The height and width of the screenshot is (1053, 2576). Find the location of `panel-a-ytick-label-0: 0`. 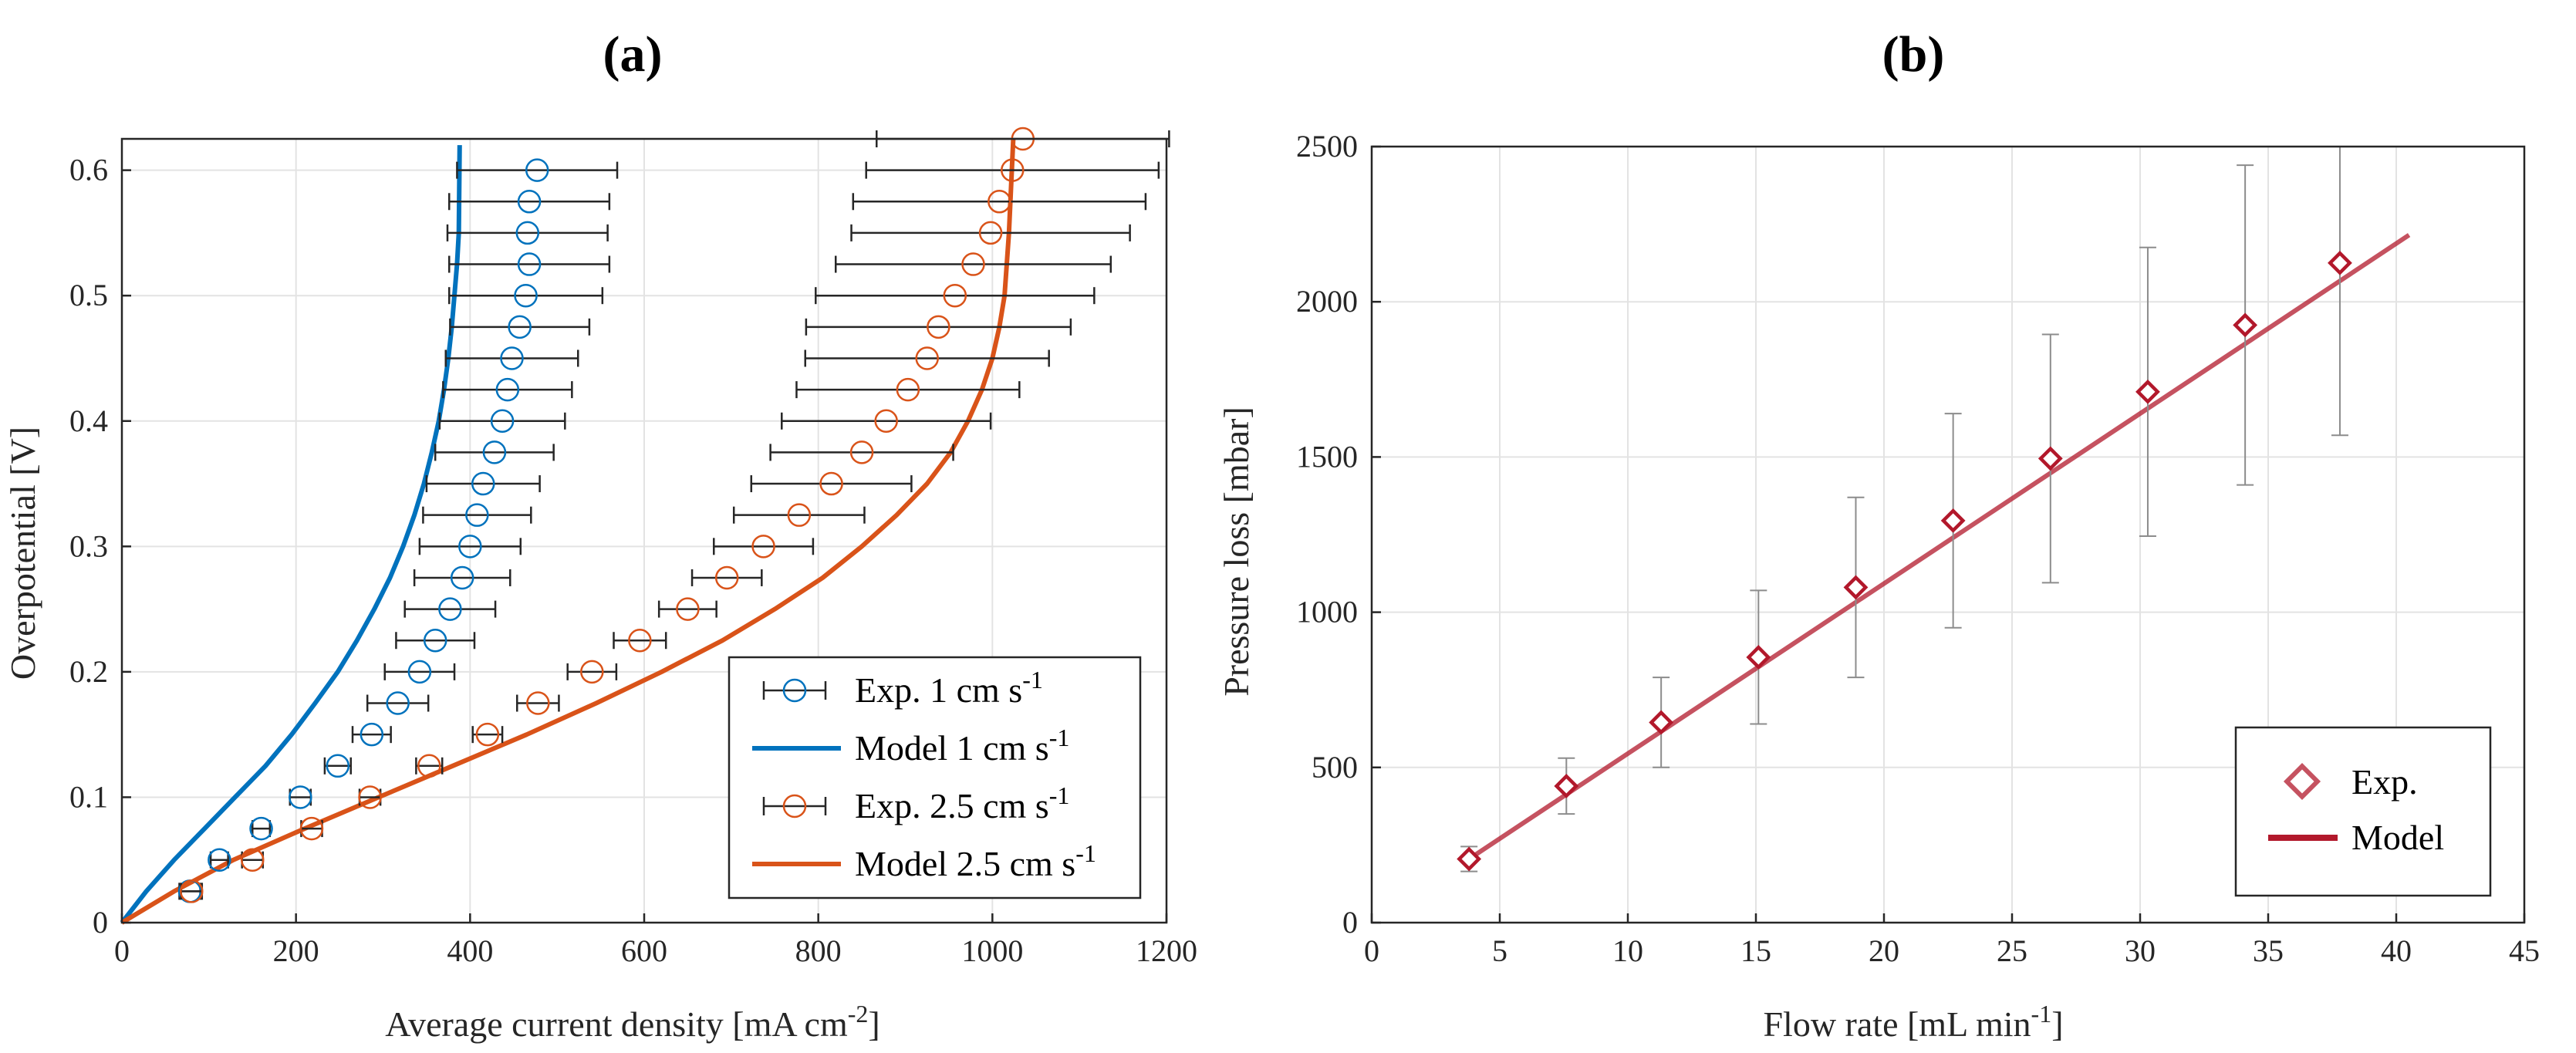

panel-a-ytick-label-0: 0 is located at coordinates (100, 922).